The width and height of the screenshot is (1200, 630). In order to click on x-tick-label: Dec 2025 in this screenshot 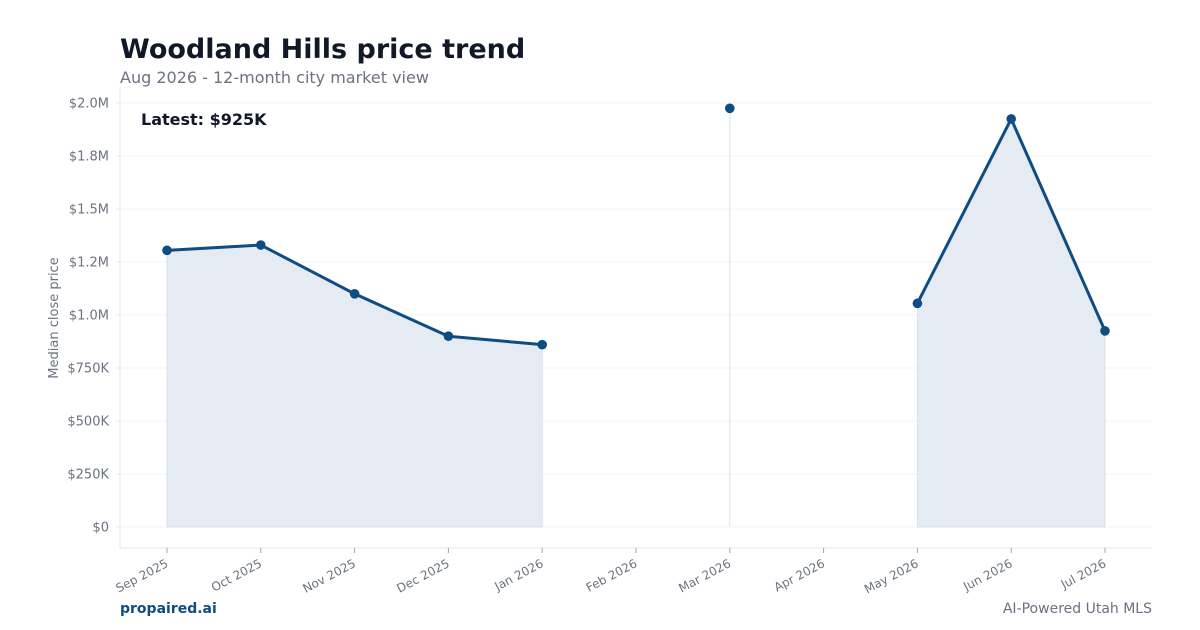, I will do `click(422, 575)`.